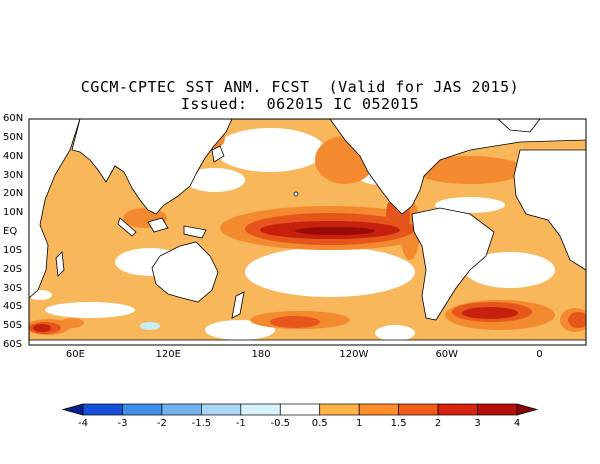 The height and width of the screenshot is (464, 600). What do you see at coordinates (519, 126) in the screenshot?
I see `greenland` at bounding box center [519, 126].